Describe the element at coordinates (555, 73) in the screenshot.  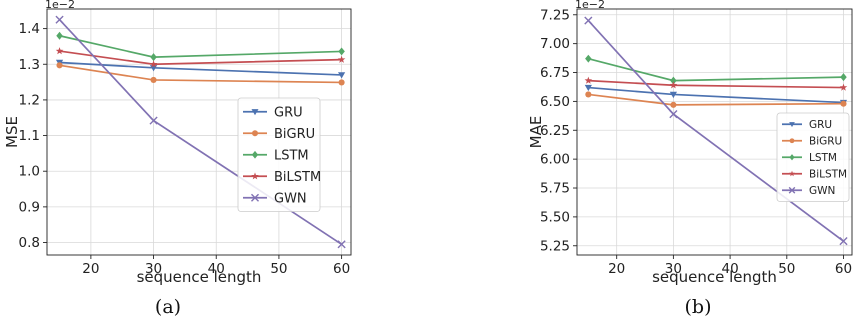
I see `y-tick-label: 6.75` at that location.